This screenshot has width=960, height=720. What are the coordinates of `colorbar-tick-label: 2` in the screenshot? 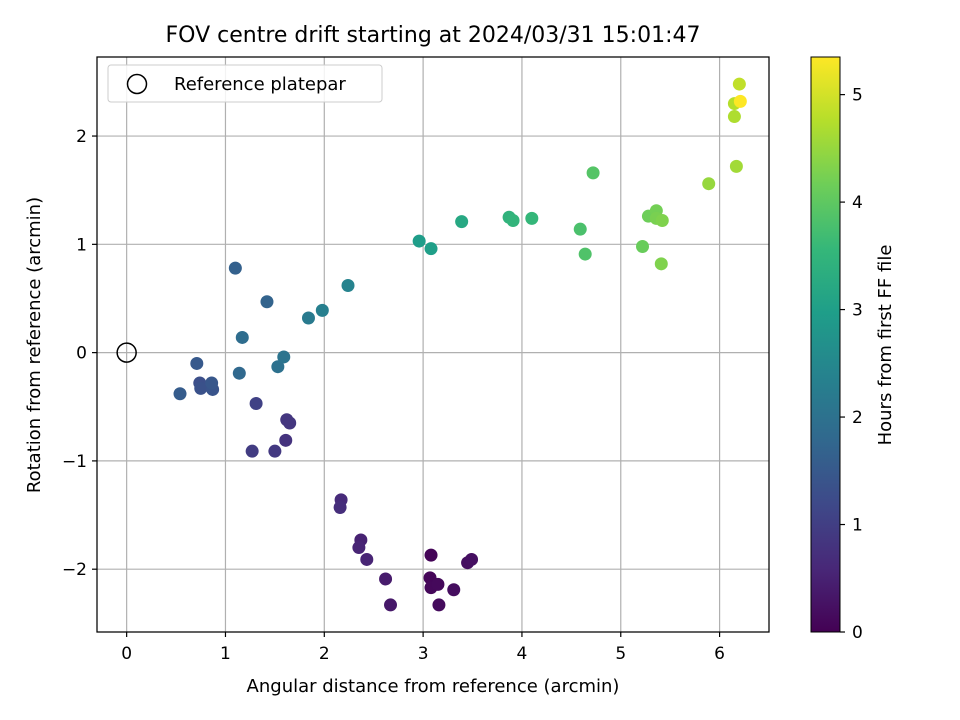 It's located at (857, 418).